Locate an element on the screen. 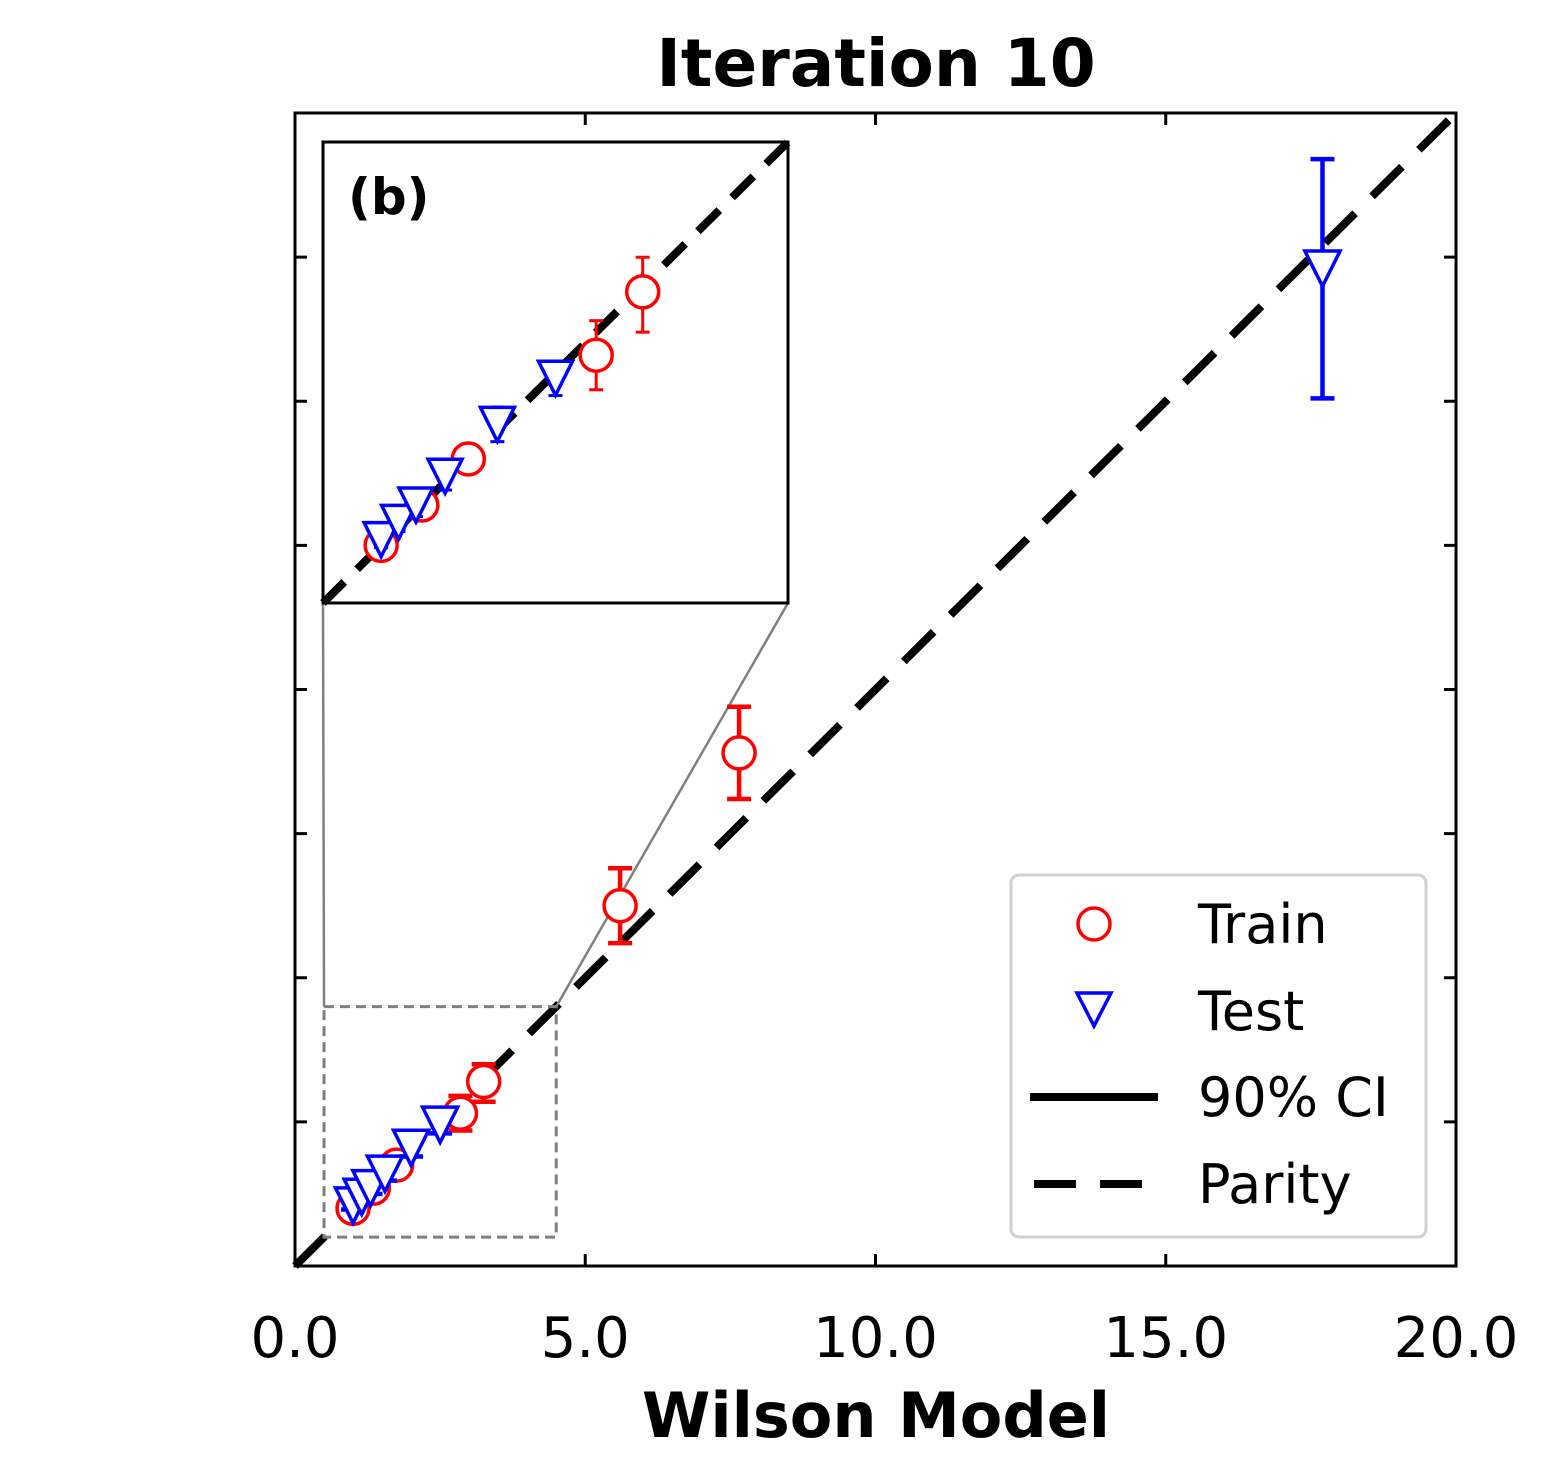  legend-train-label: Train is located at coordinates (1262, 924).